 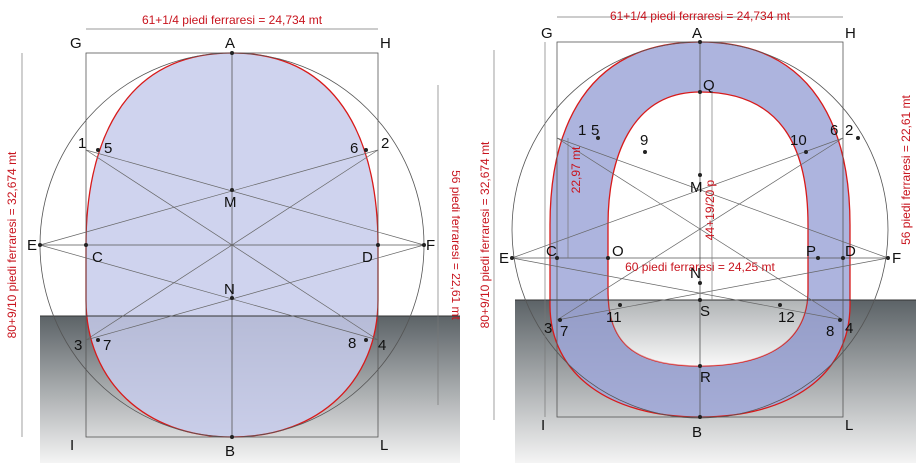 I want to click on label-R: R, so click(x=705, y=377).